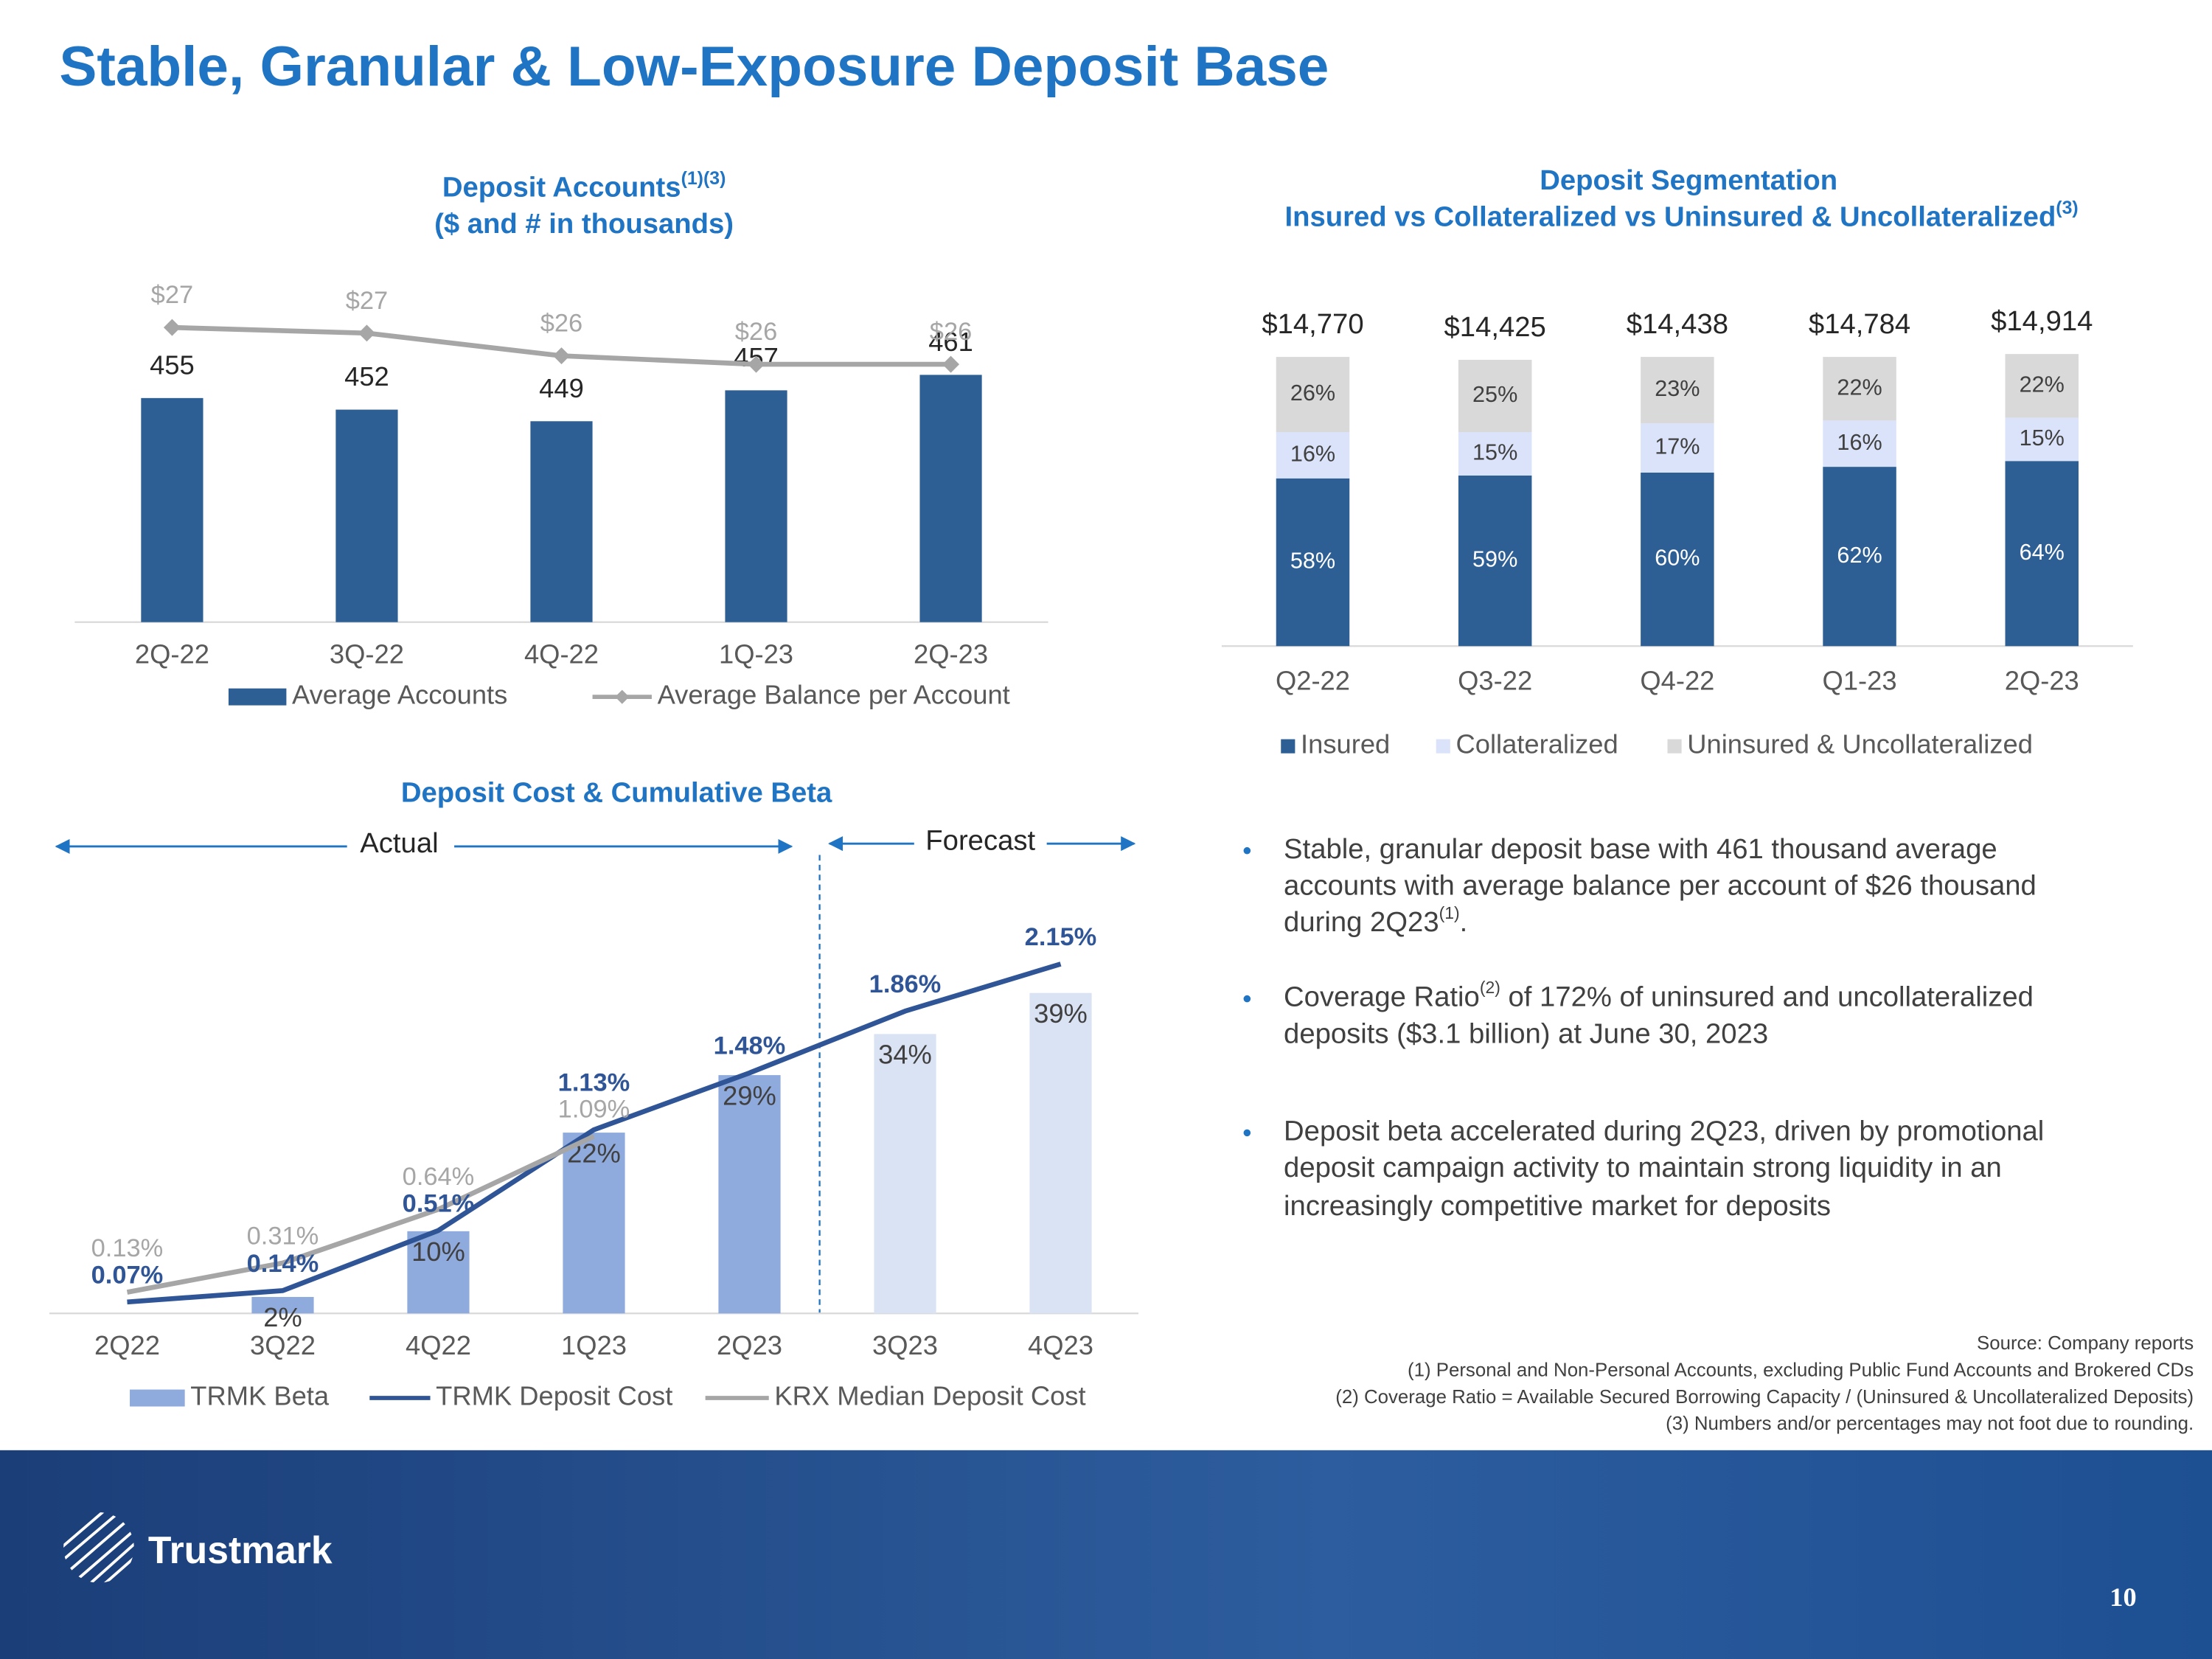  I want to click on data-label: 23%, so click(1677, 388).